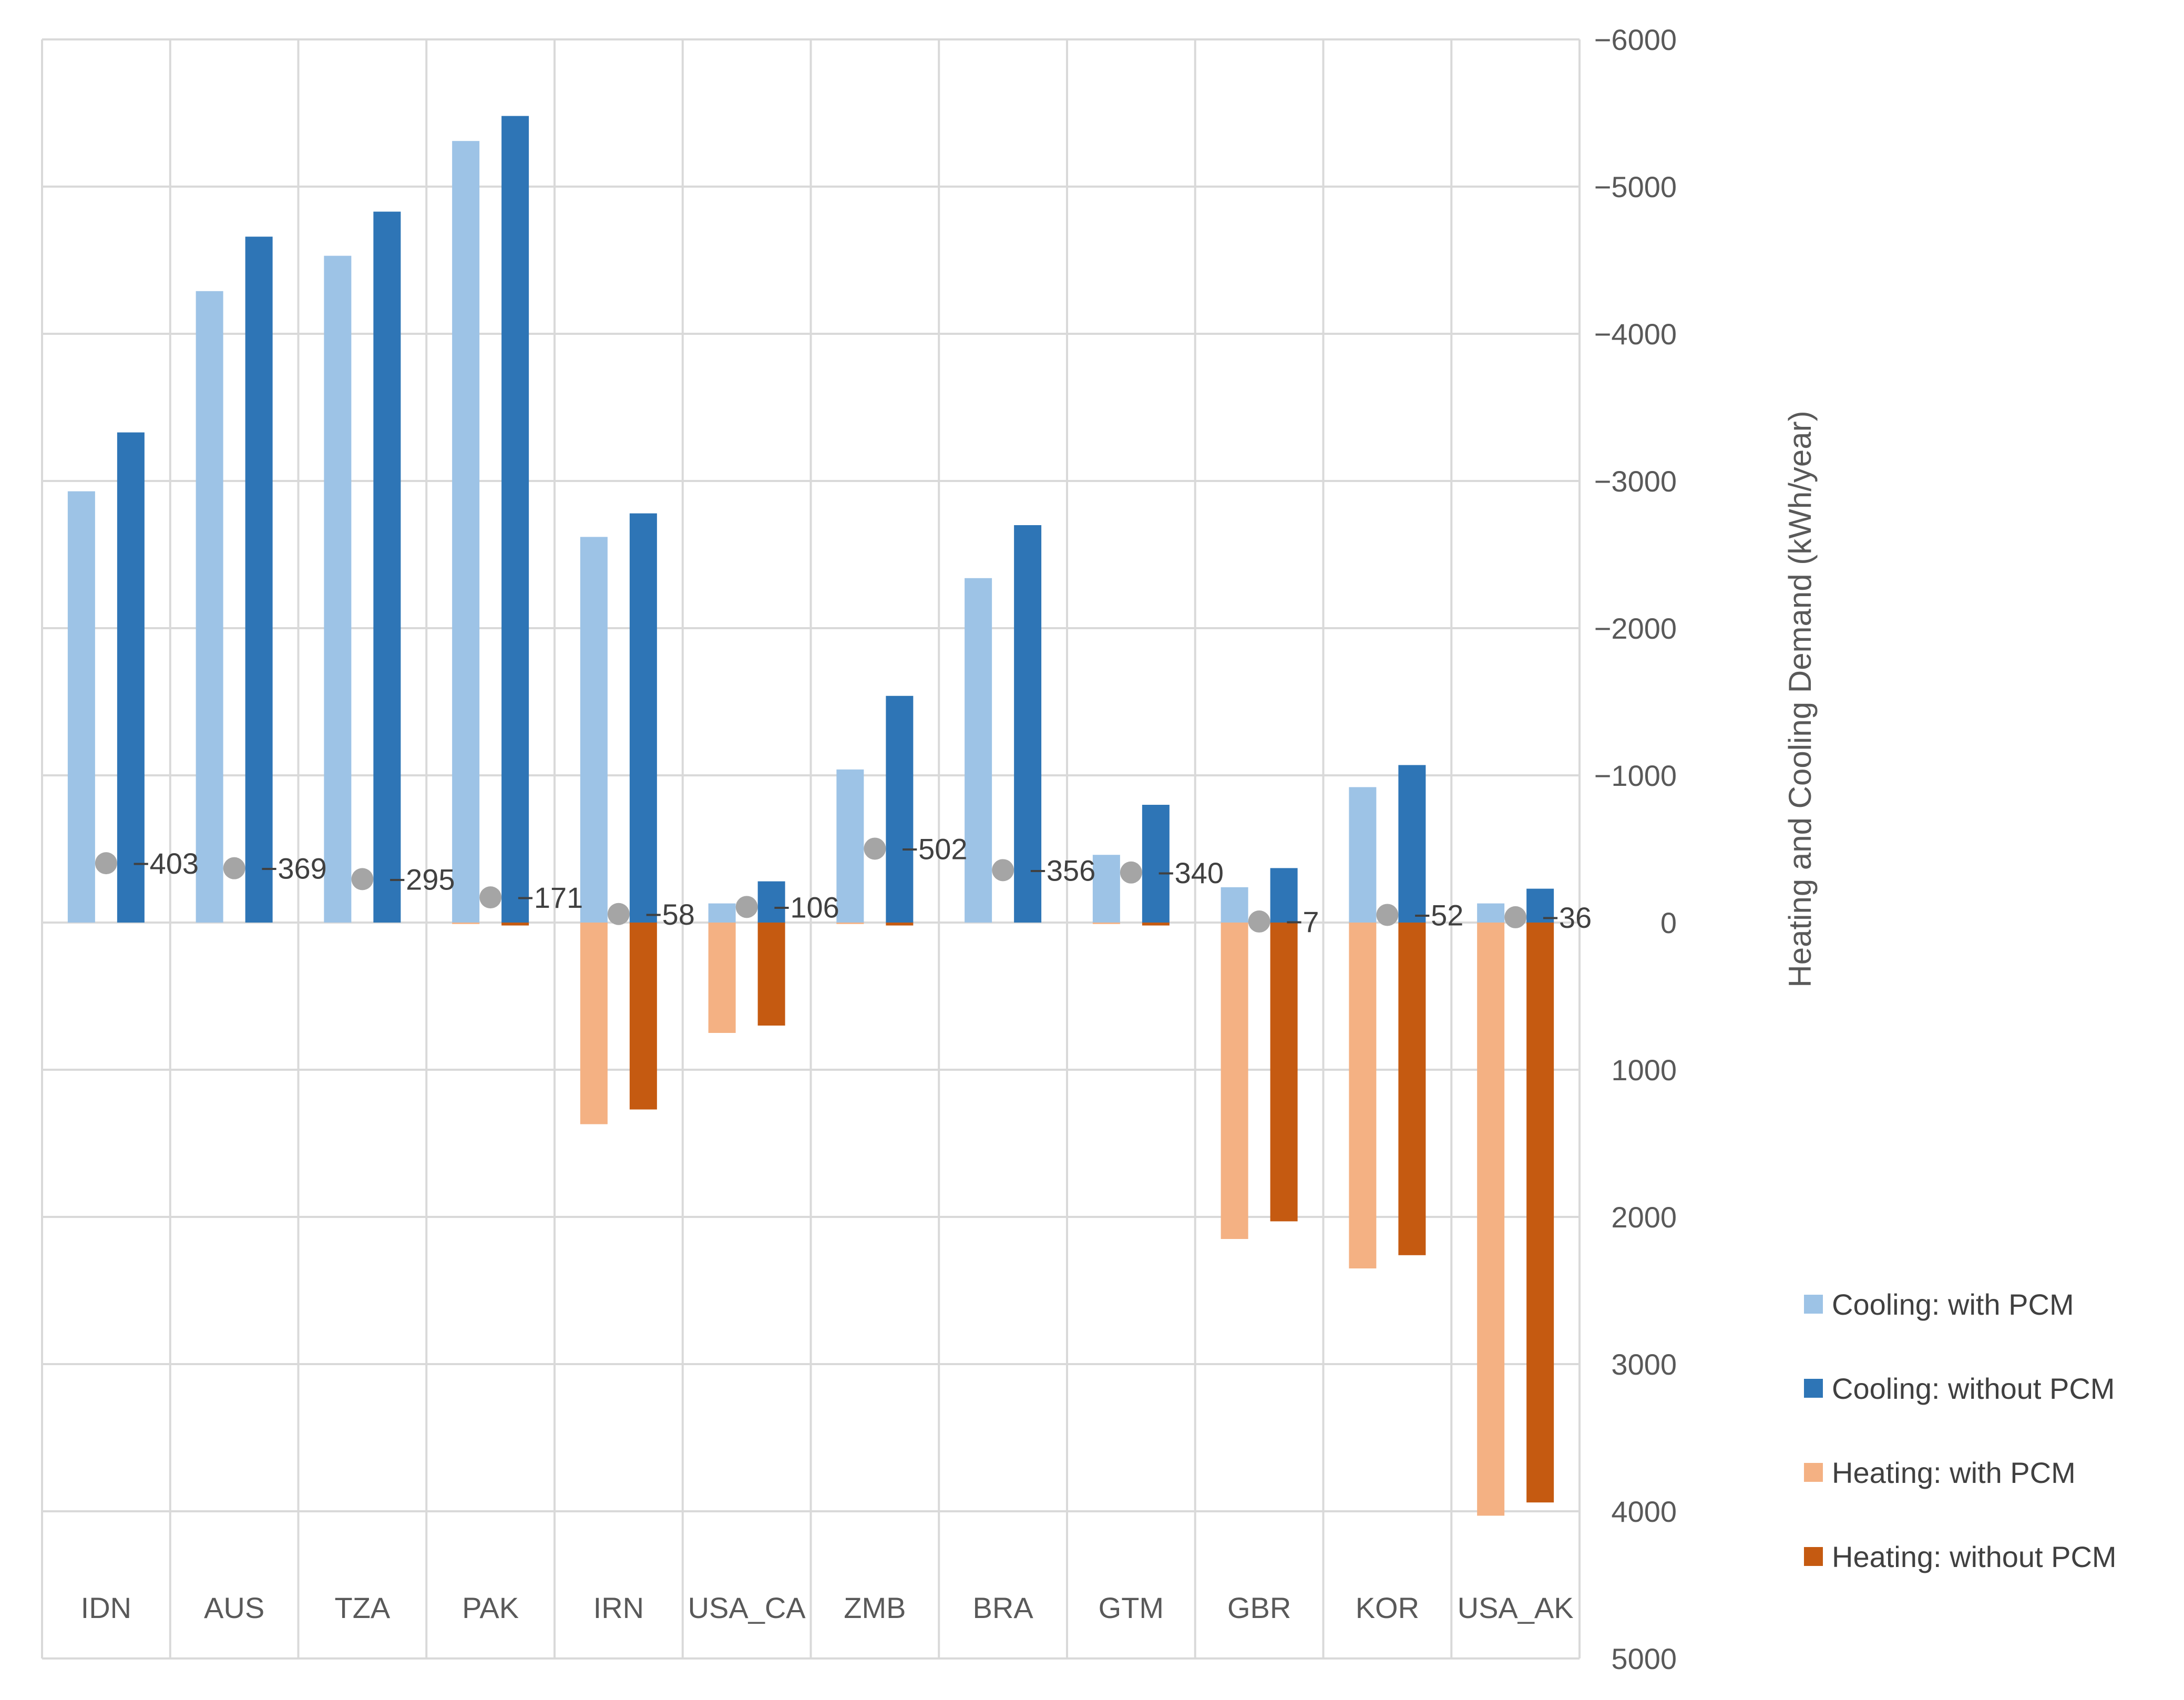 The height and width of the screenshot is (1700, 2184). What do you see at coordinates (1635, 39) in the screenshot?
I see `y-tick-label: −6000` at bounding box center [1635, 39].